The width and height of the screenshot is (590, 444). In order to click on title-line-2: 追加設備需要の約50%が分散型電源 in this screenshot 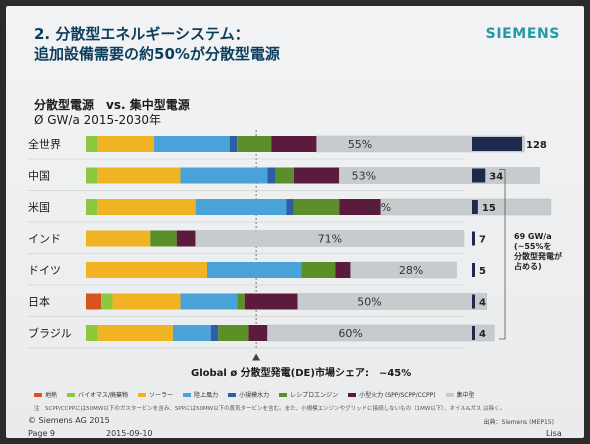, I will do `click(157, 54)`.